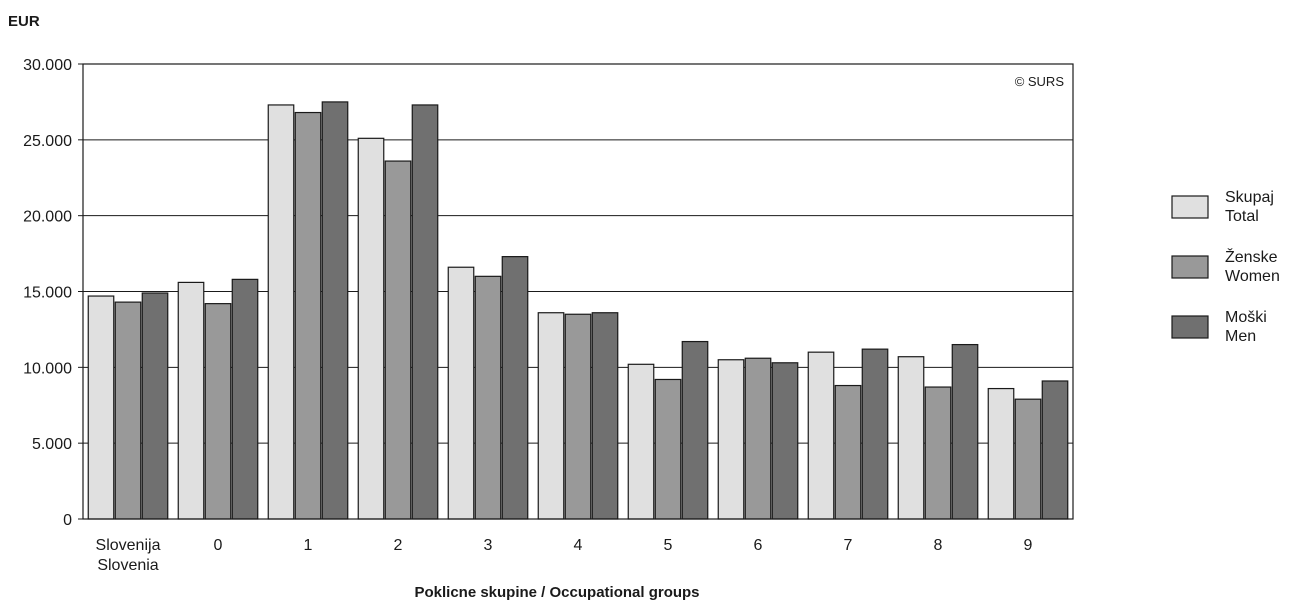  I want to click on x-tick-label: Slovenia, so click(127, 565).